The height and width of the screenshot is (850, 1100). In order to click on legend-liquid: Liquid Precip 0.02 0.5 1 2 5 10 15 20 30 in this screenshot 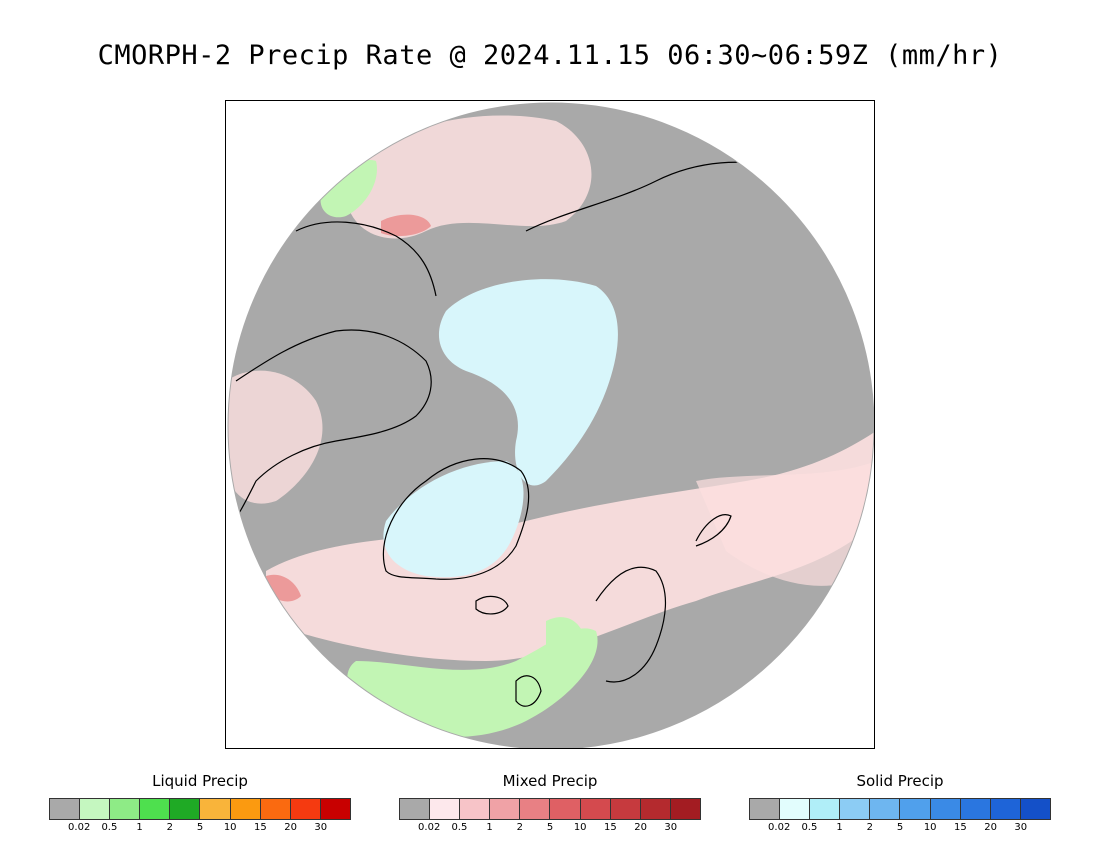, I will do `click(200, 803)`.